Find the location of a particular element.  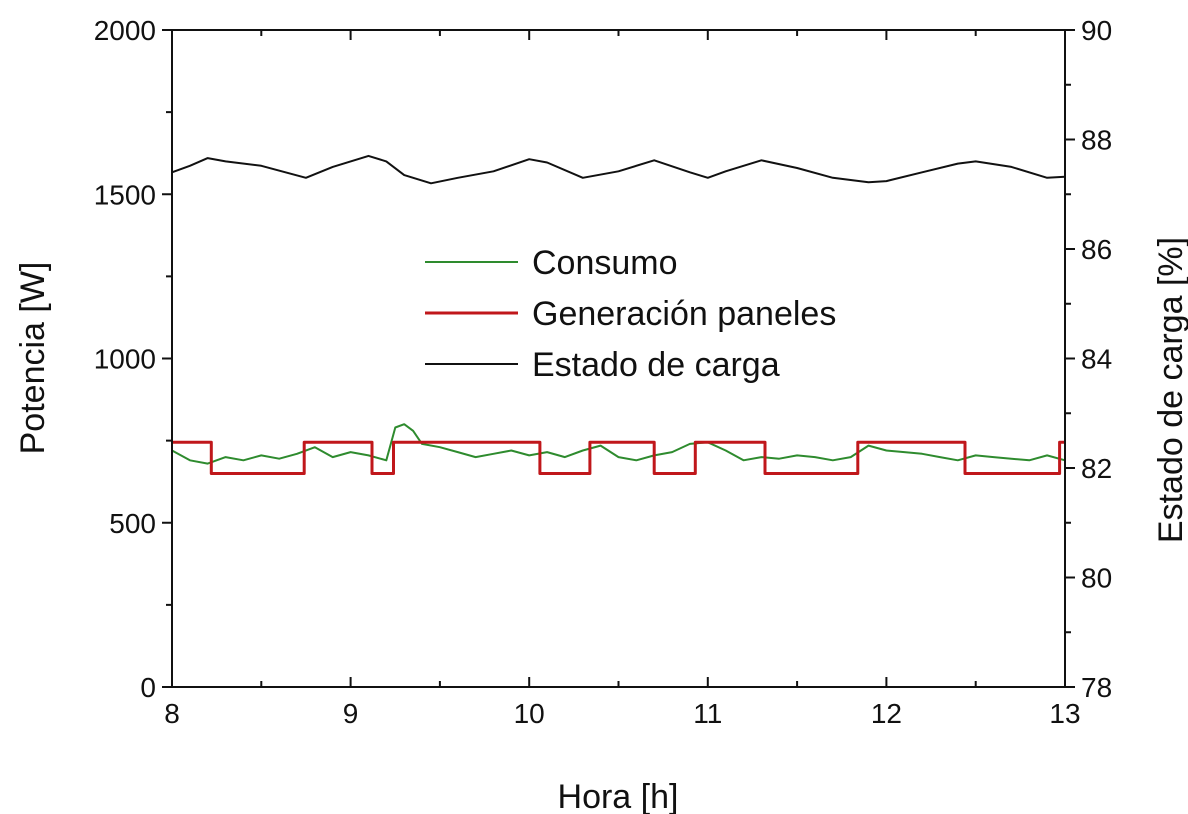

y2-axis-label: Estado de carga [%] is located at coordinates (1170, 390).